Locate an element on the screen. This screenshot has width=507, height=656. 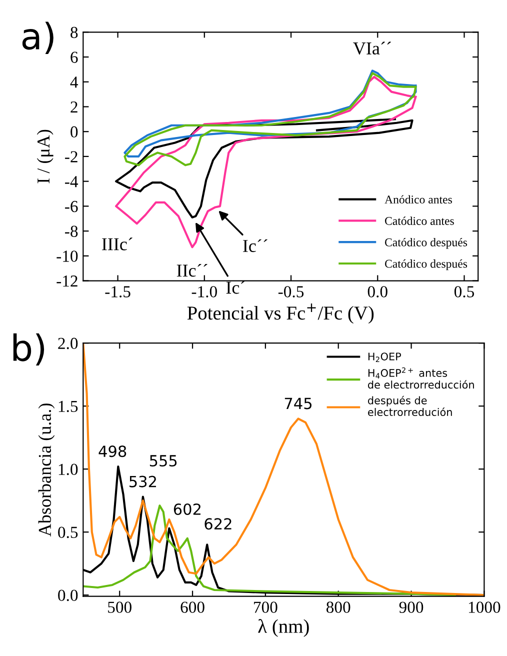
annotation: Ic´´ is located at coordinates (255, 245).